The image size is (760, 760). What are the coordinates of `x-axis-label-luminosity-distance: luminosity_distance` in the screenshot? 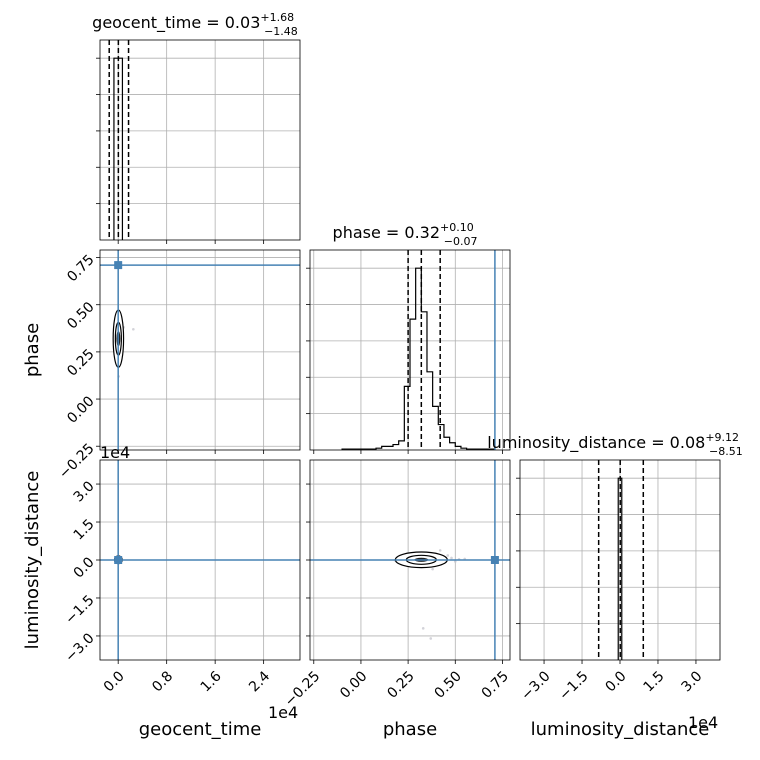 It's located at (620, 729).